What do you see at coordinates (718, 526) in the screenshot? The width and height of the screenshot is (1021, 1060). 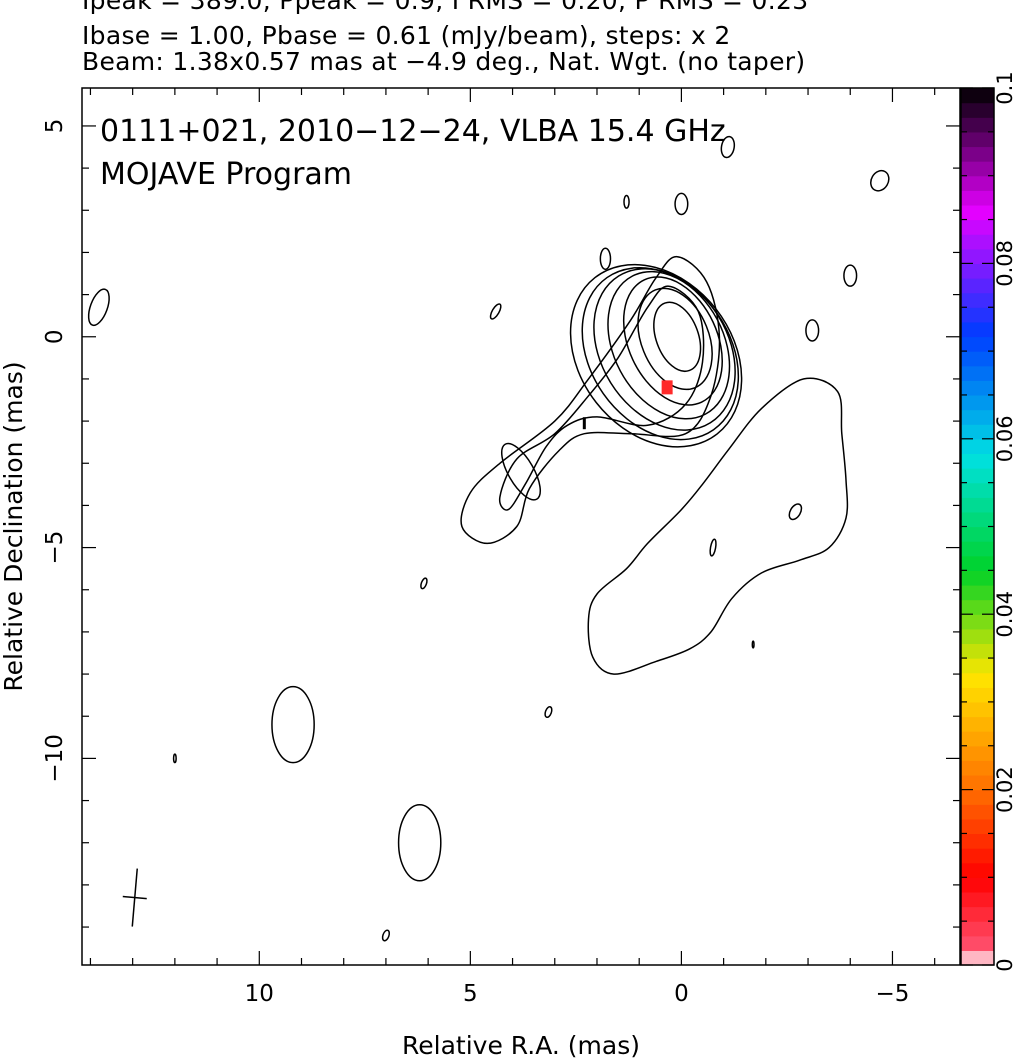 I see `extended-emission-contour` at bounding box center [718, 526].